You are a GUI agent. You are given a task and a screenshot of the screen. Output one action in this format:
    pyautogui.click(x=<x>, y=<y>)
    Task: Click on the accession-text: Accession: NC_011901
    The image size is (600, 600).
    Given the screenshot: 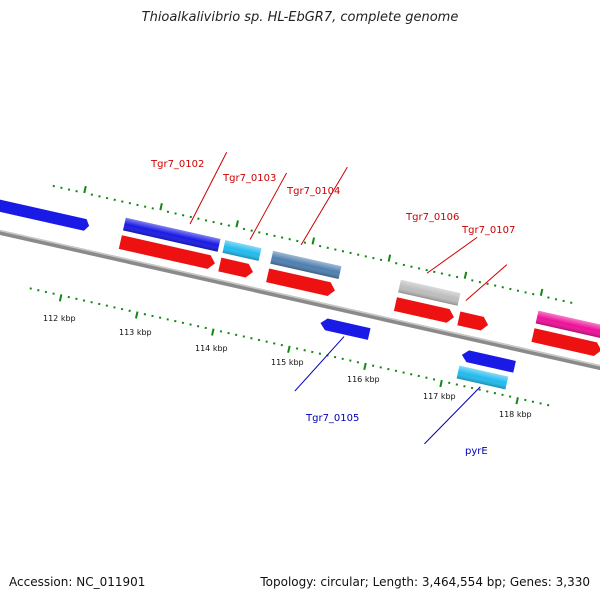 What is the action you would take?
    pyautogui.click(x=77, y=582)
    